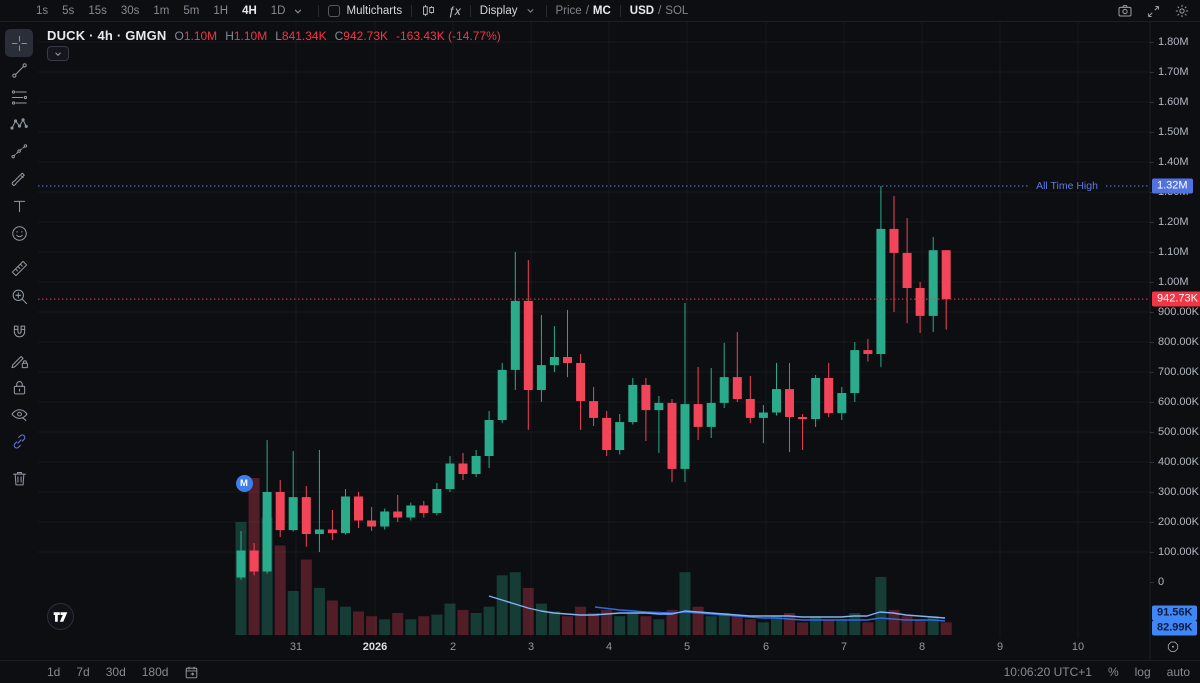  What do you see at coordinates (42, 10) in the screenshot?
I see `timeframe-button-1s: 1s` at bounding box center [42, 10].